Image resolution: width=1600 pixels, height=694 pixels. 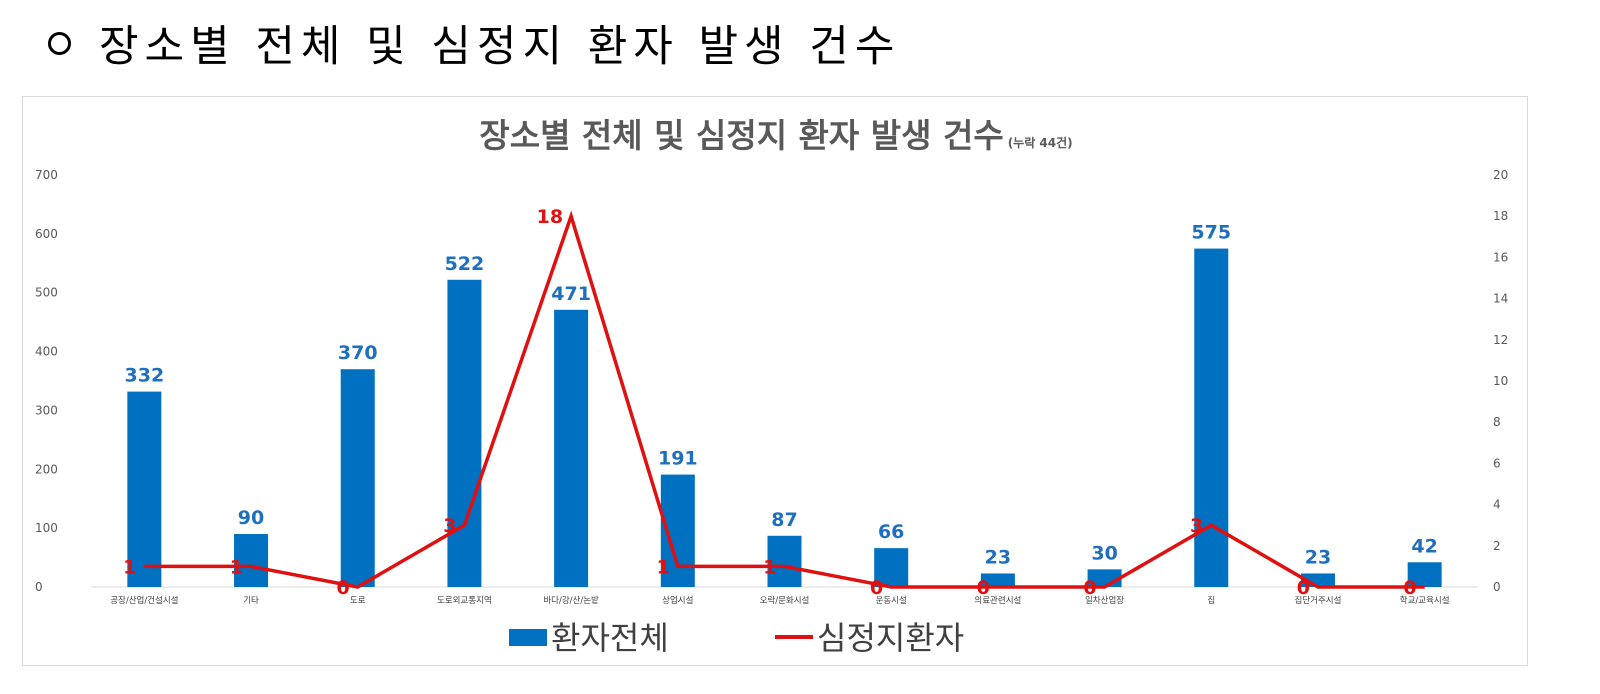 What do you see at coordinates (741, 135) in the screenshot?
I see `chart-title-main: 장소별 전체 및 심정지 환자 발생 건수` at bounding box center [741, 135].